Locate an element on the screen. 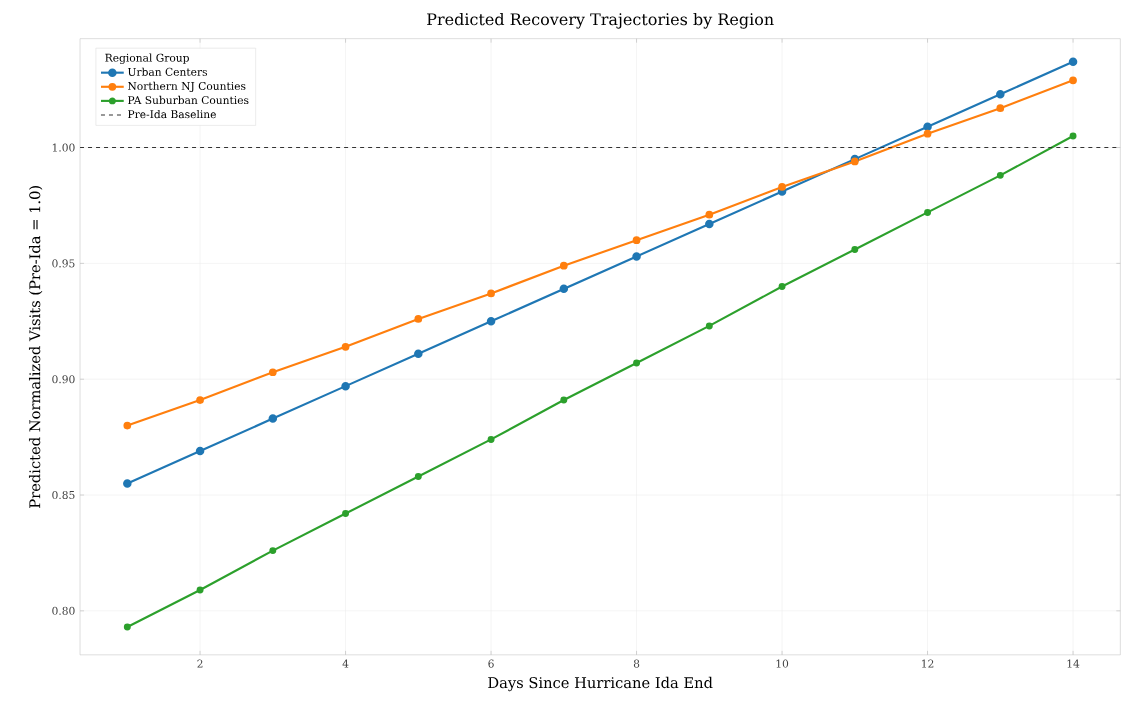 The image size is (1127, 704). x-tick-label: 4 is located at coordinates (345, 663).